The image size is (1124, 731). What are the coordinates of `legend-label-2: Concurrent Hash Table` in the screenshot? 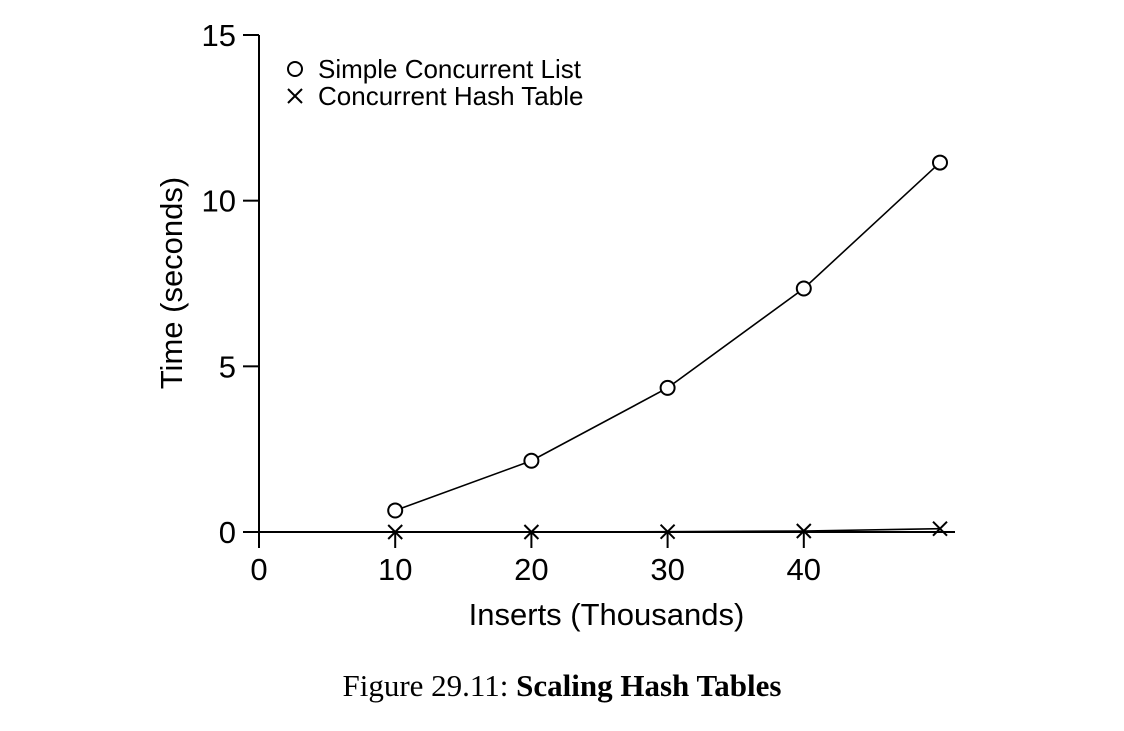 It's located at (450, 96).